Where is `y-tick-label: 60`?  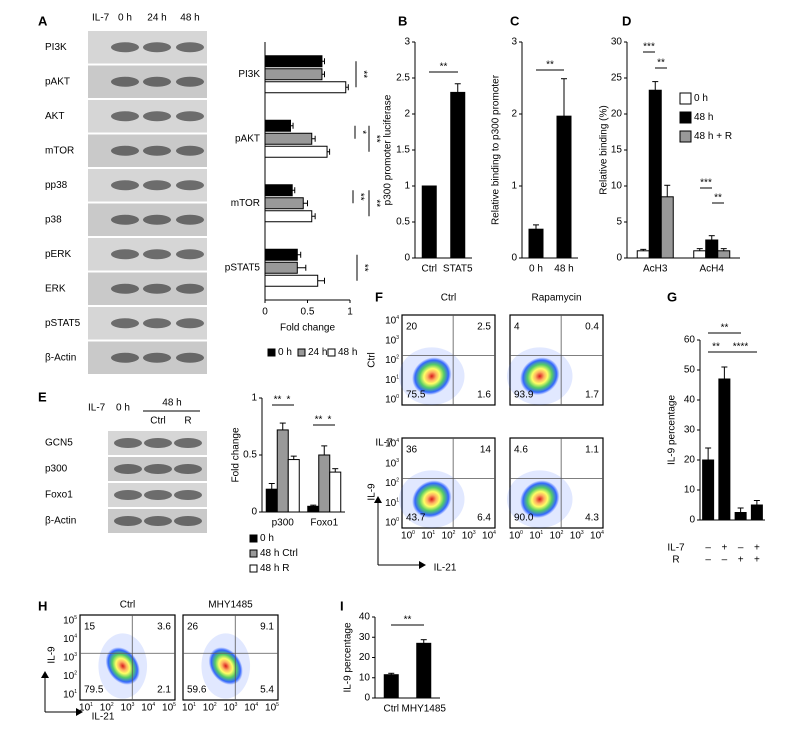 y-tick-label: 60 is located at coordinates (690, 340).